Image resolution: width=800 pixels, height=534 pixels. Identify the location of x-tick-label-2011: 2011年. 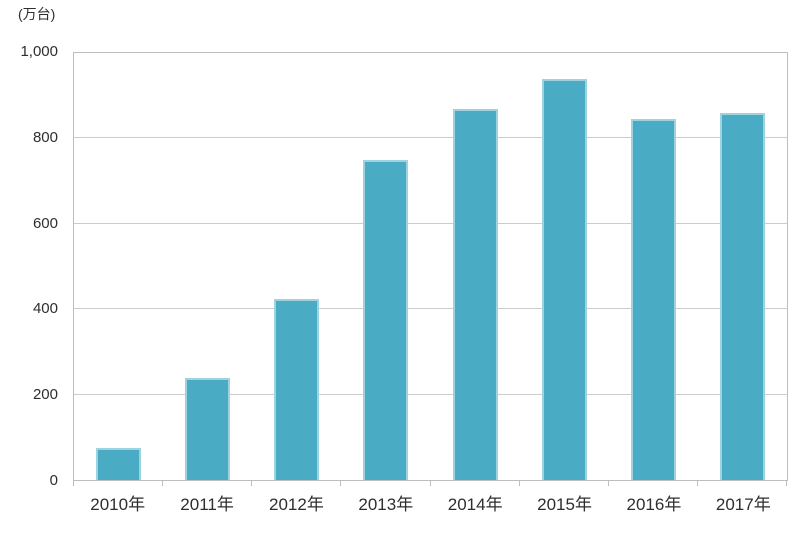
(207, 504).